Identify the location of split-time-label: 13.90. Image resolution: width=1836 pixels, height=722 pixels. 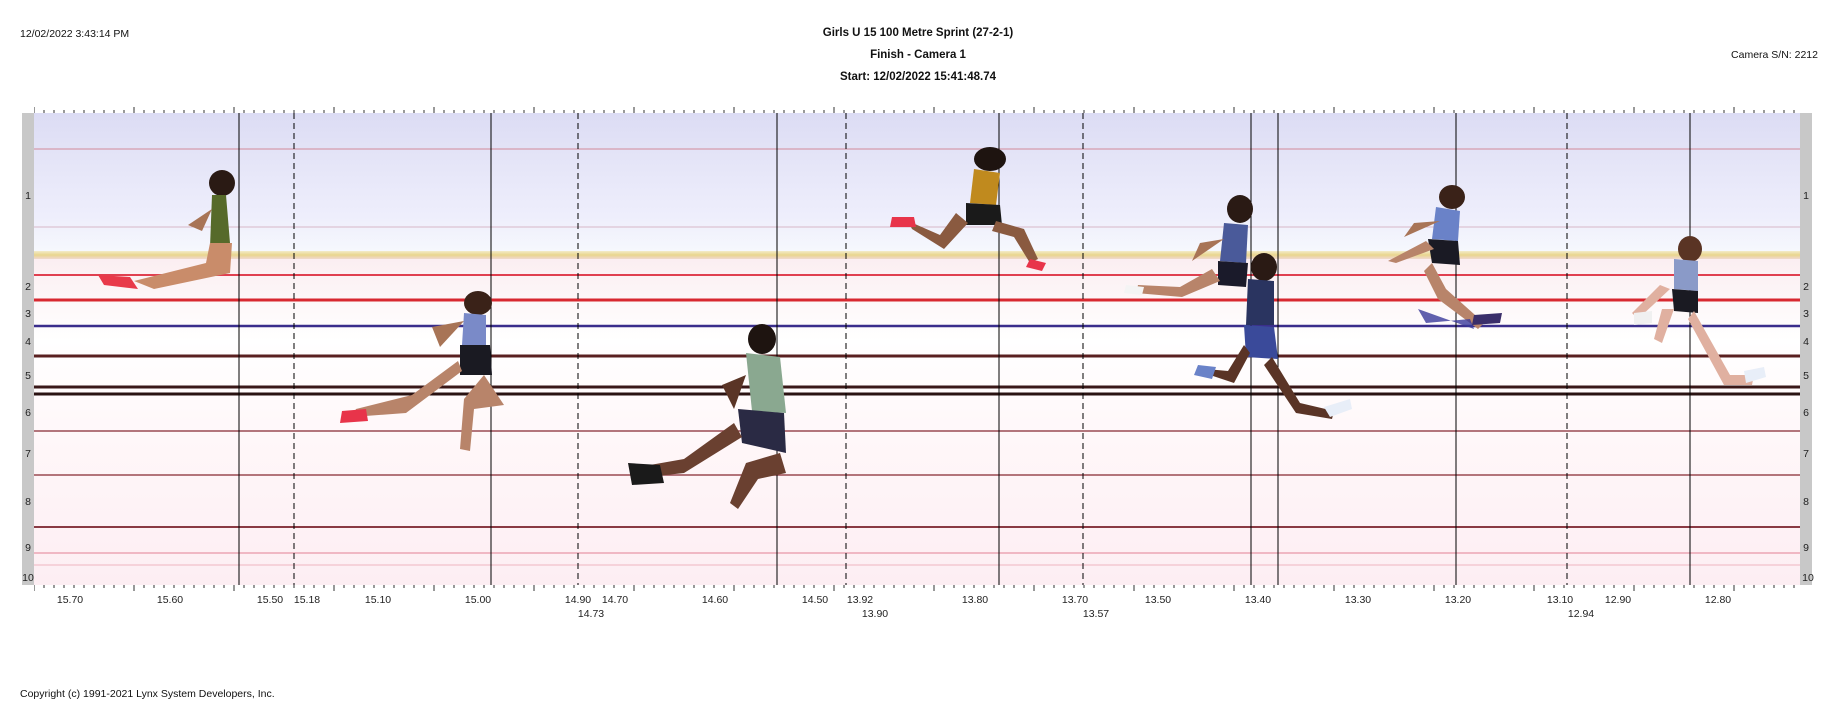
(875, 614).